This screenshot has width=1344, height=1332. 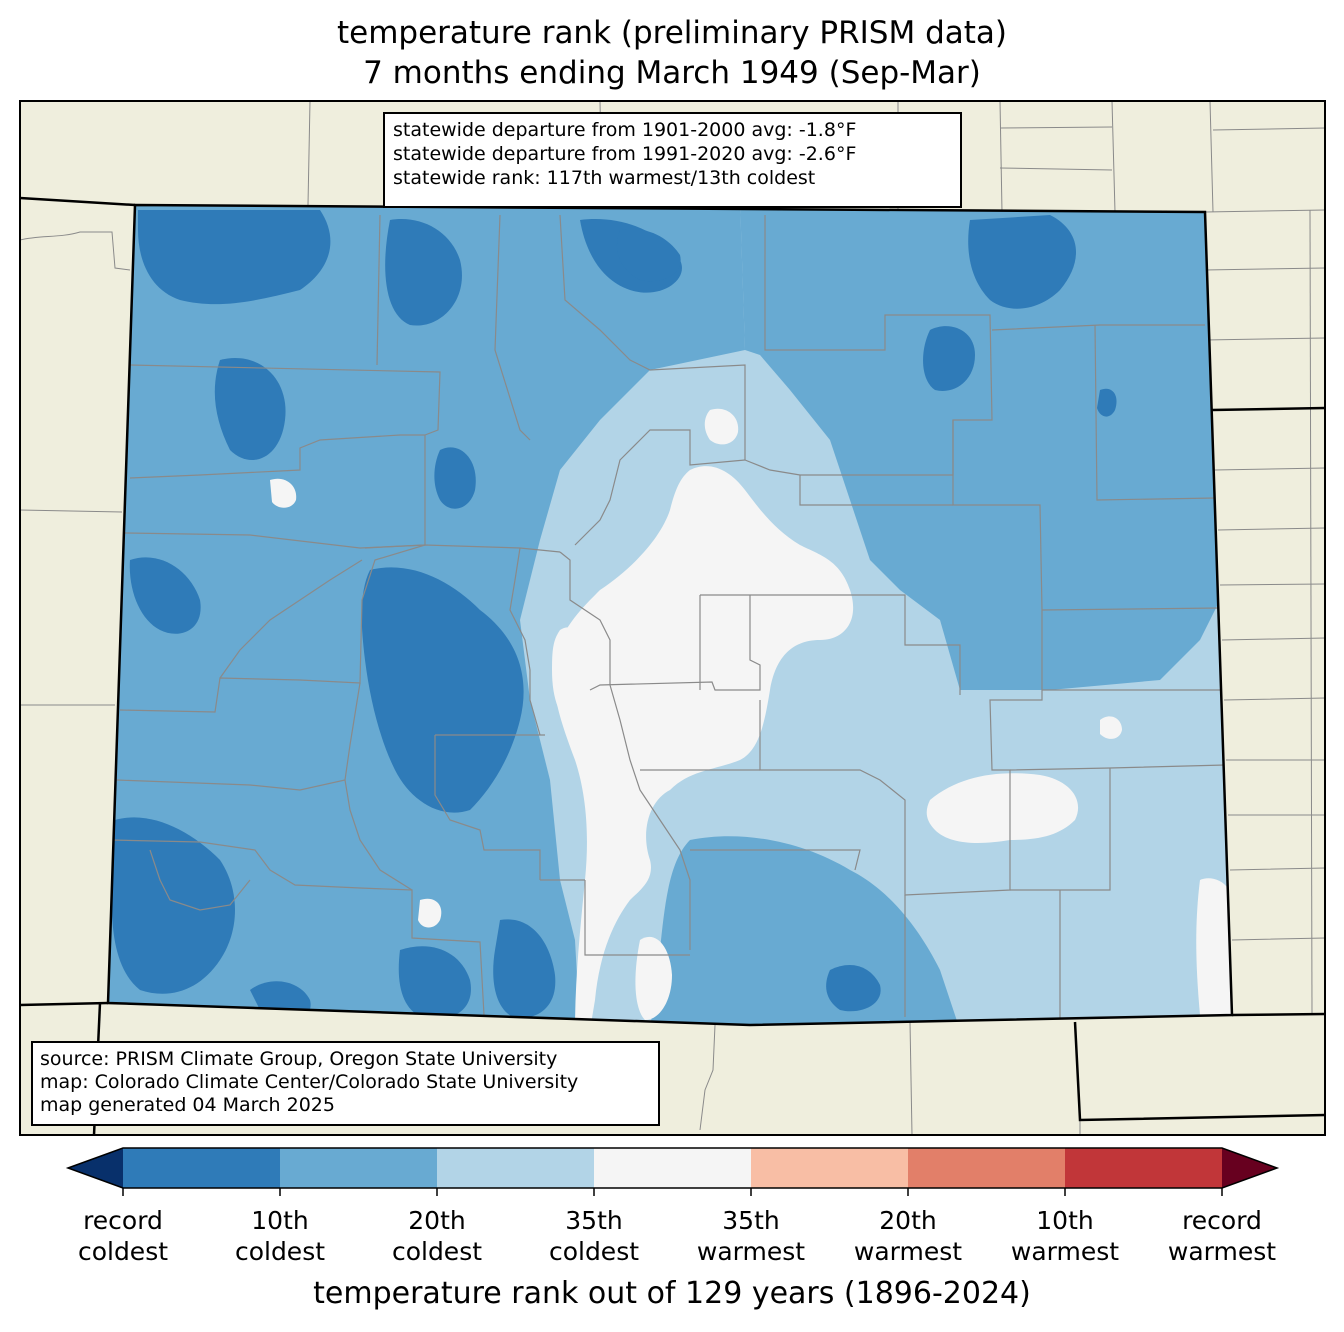 What do you see at coordinates (1222, 1236) in the screenshot?
I see `colorbar-tick-label: record warmest` at bounding box center [1222, 1236].